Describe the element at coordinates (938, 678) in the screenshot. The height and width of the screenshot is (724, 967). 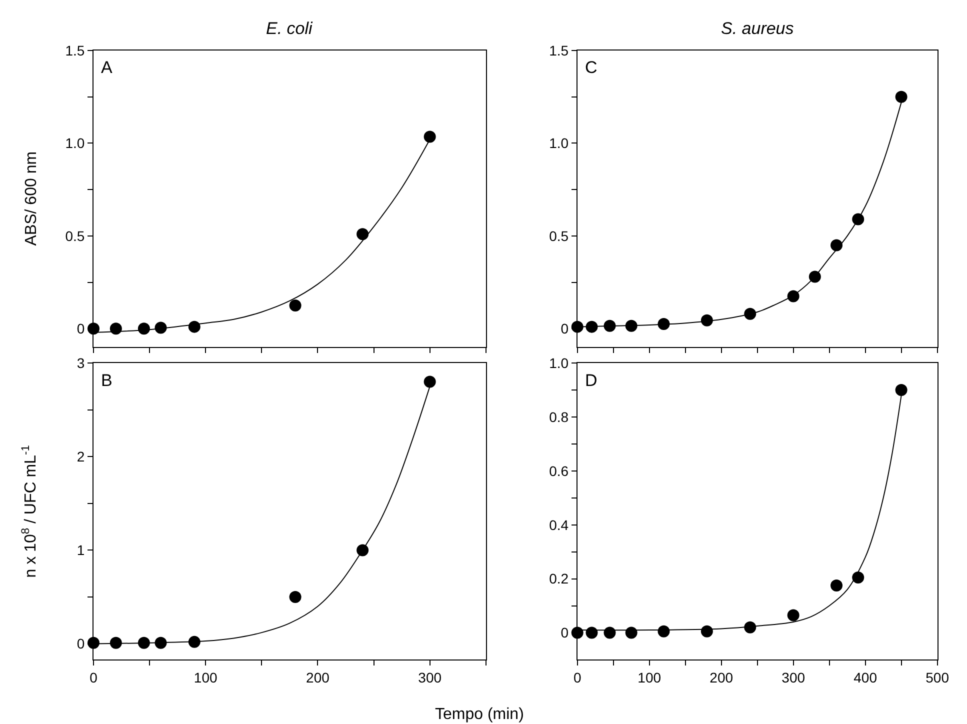
I see `x-tick-label: 500` at that location.